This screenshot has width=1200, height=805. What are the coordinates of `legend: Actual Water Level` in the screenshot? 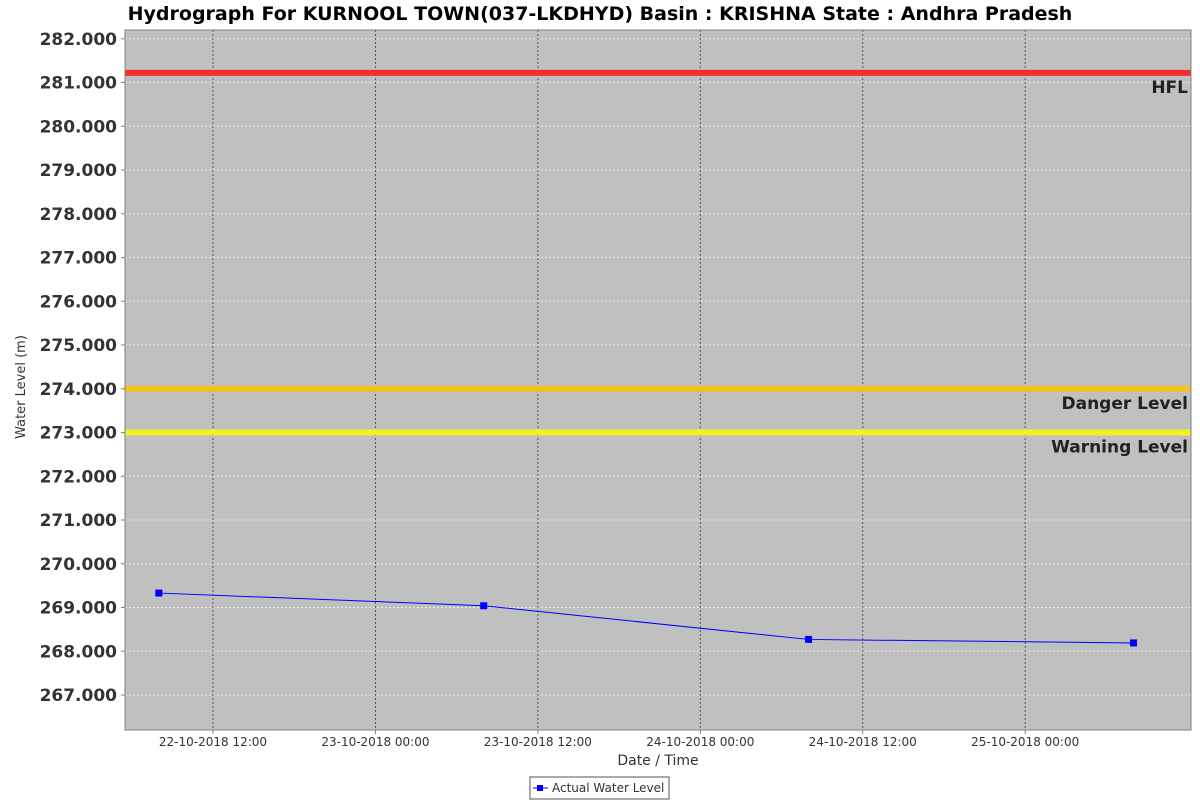 It's located at (599, 788).